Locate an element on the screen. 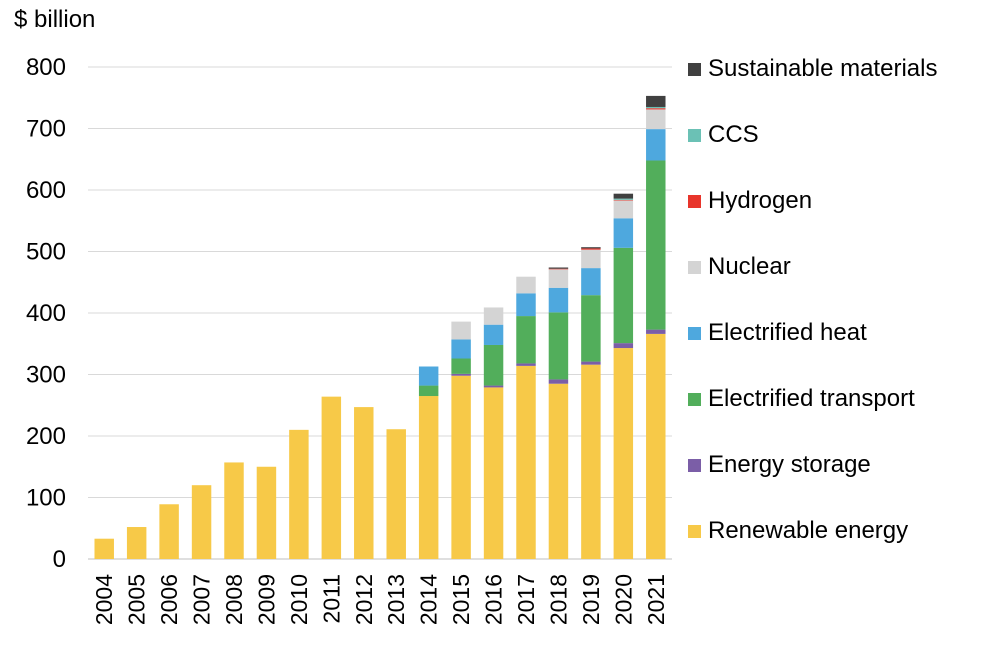  y-tick-label: 400 is located at coordinates (46, 313).